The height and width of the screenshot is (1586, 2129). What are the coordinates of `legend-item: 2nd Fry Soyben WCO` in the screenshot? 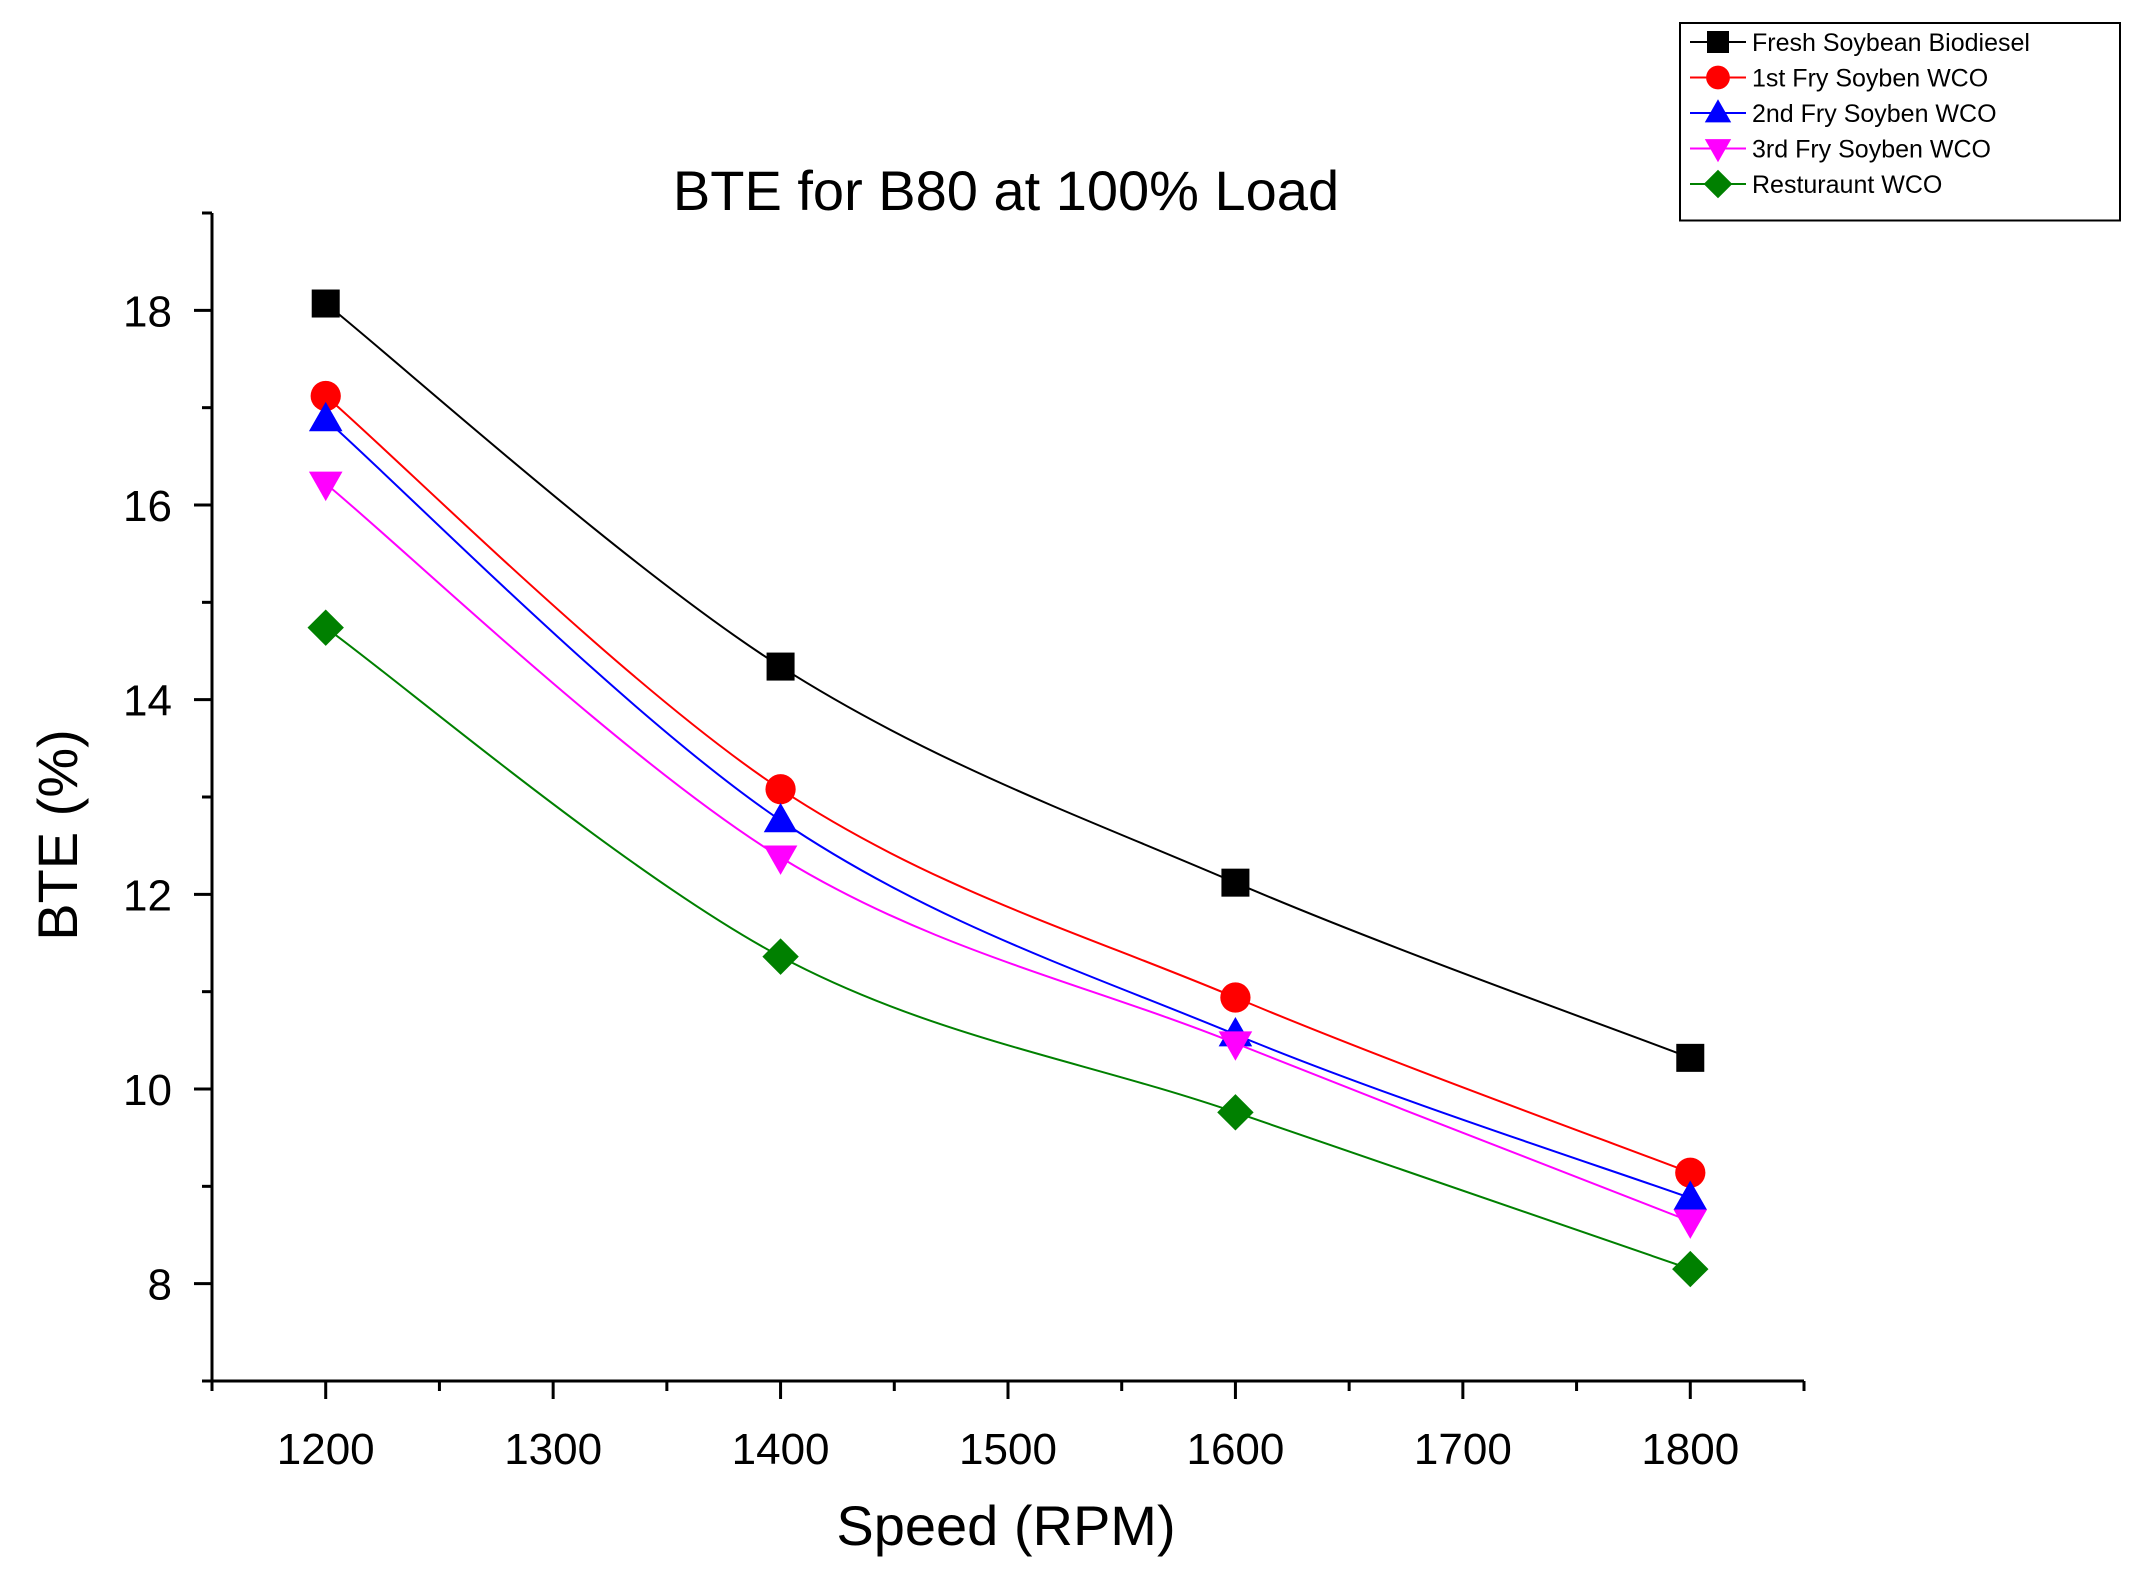 It's located at (1843, 113).